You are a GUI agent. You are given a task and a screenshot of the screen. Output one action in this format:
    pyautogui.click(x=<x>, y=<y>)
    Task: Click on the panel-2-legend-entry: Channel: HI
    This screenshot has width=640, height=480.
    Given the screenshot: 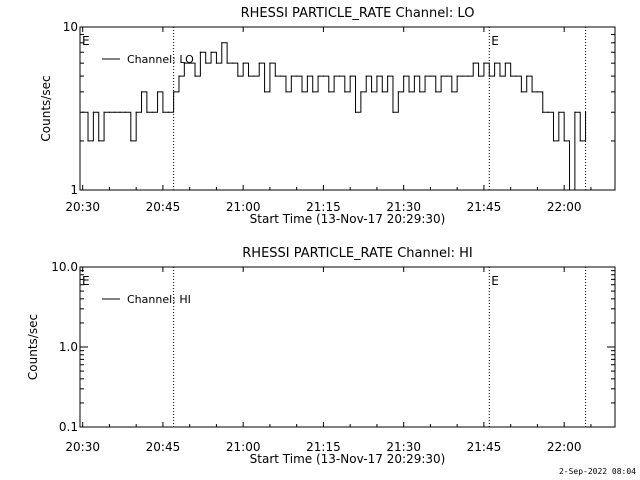 What is the action you would take?
    pyautogui.click(x=159, y=299)
    